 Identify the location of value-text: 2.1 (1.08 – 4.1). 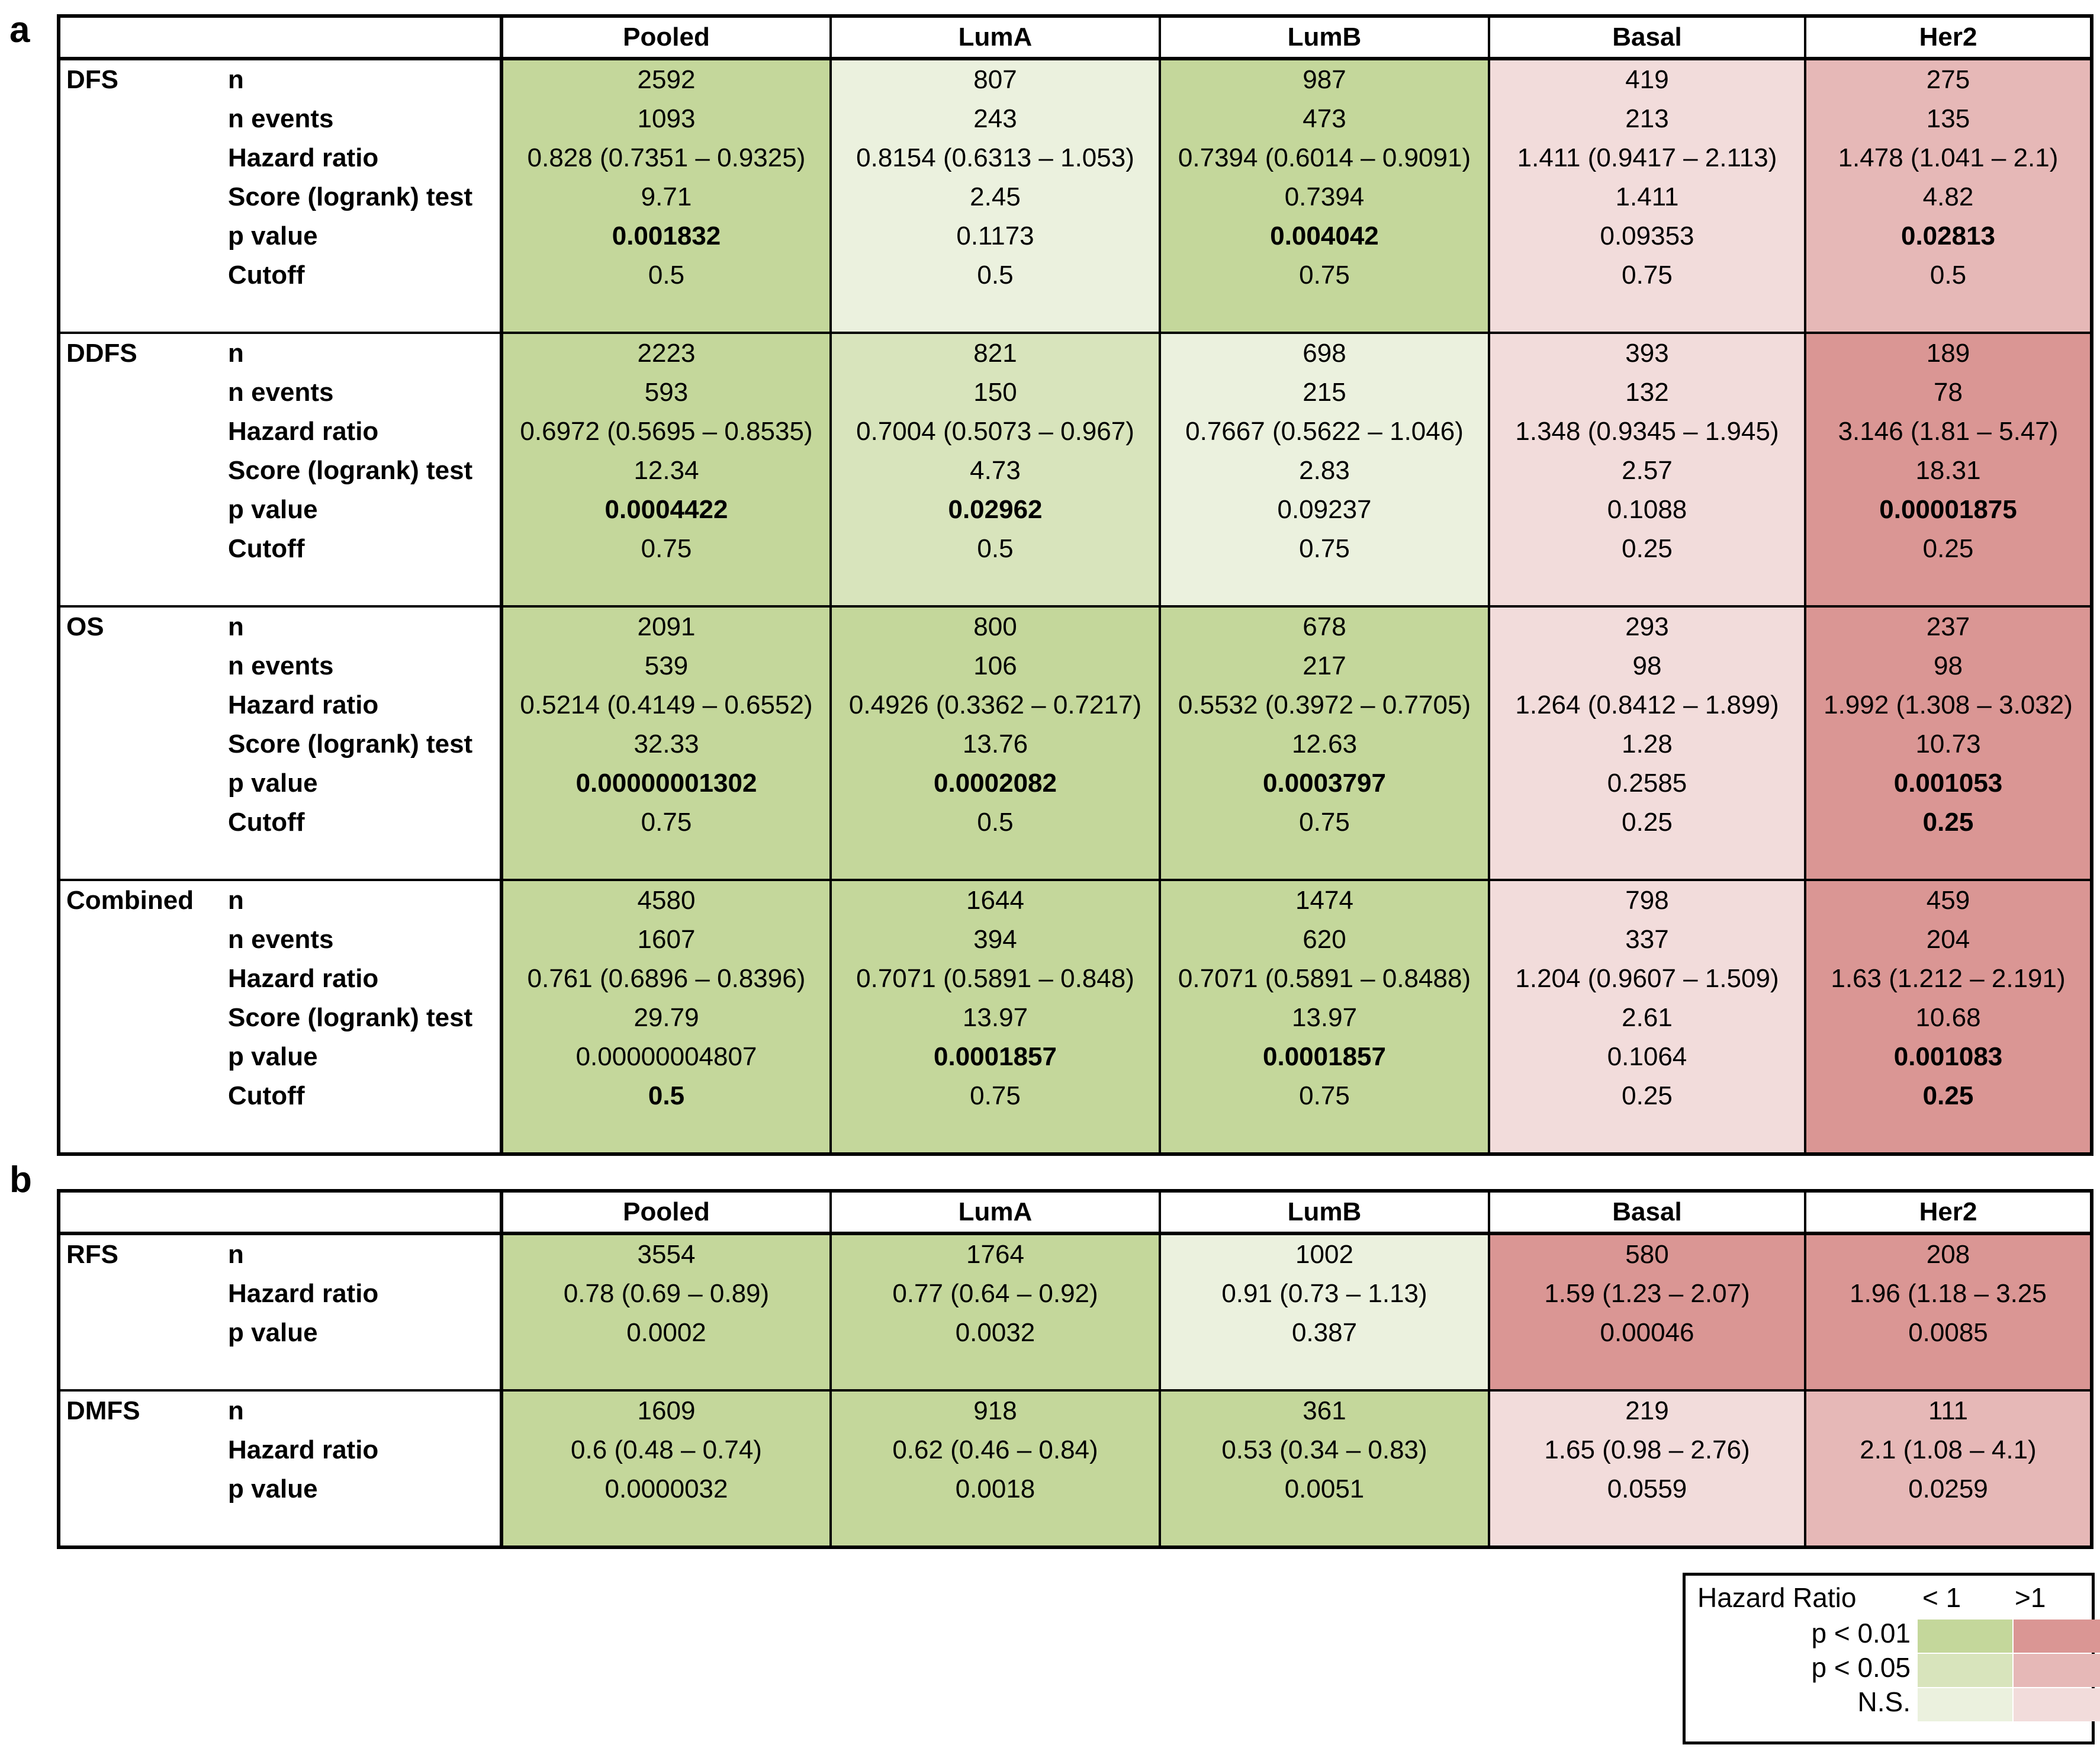
(1948, 1449).